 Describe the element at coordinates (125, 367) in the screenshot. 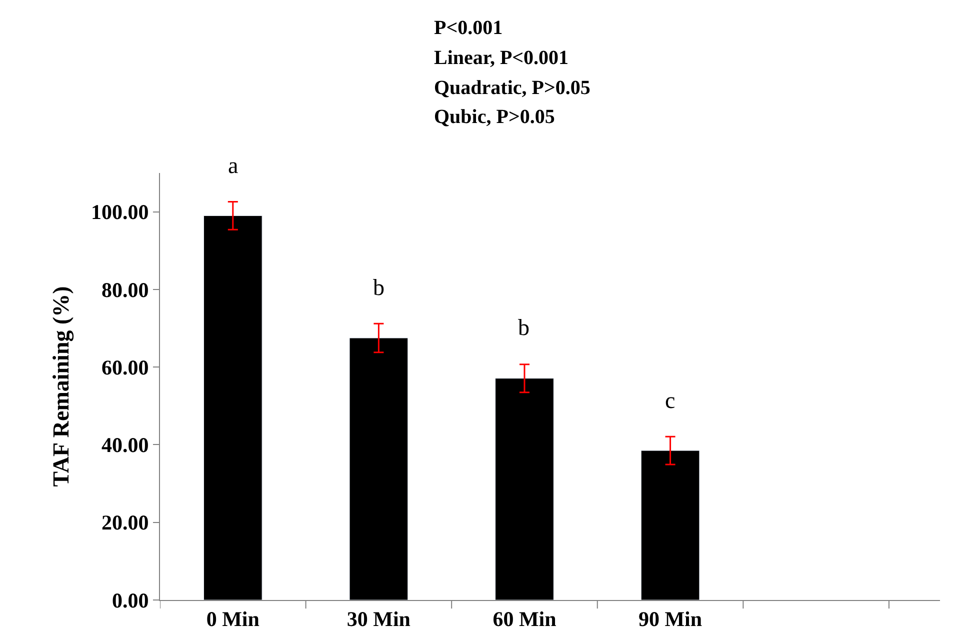

I see `y-tick-label: 60.00` at that location.